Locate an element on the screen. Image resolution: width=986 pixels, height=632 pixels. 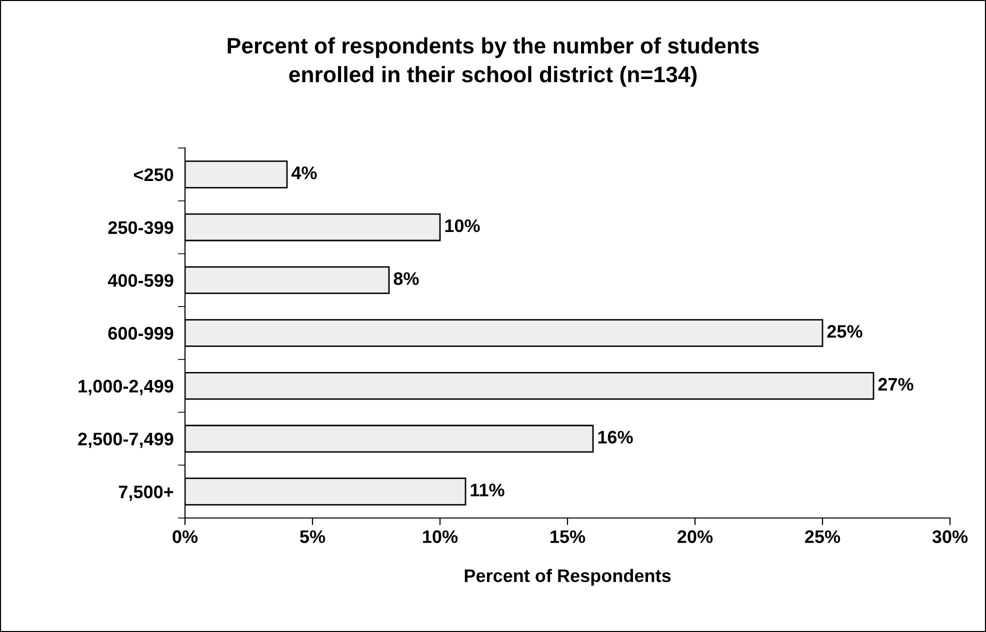
x-tick-label: 5% is located at coordinates (313, 537).